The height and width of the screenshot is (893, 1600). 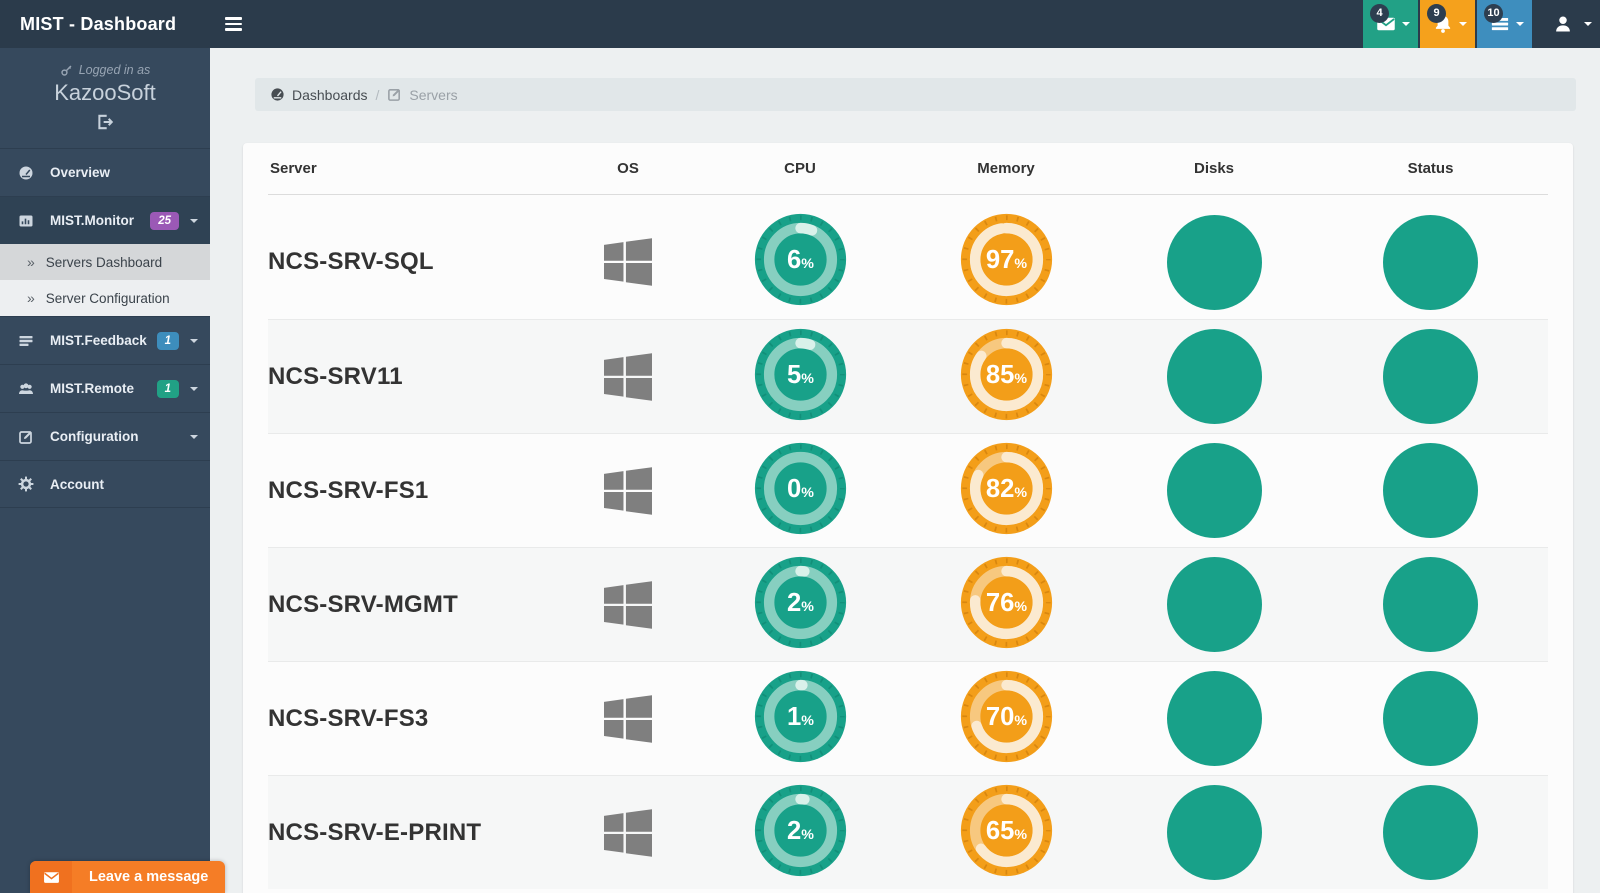 What do you see at coordinates (335, 376) in the screenshot?
I see `server-name: NCS-SRV11` at bounding box center [335, 376].